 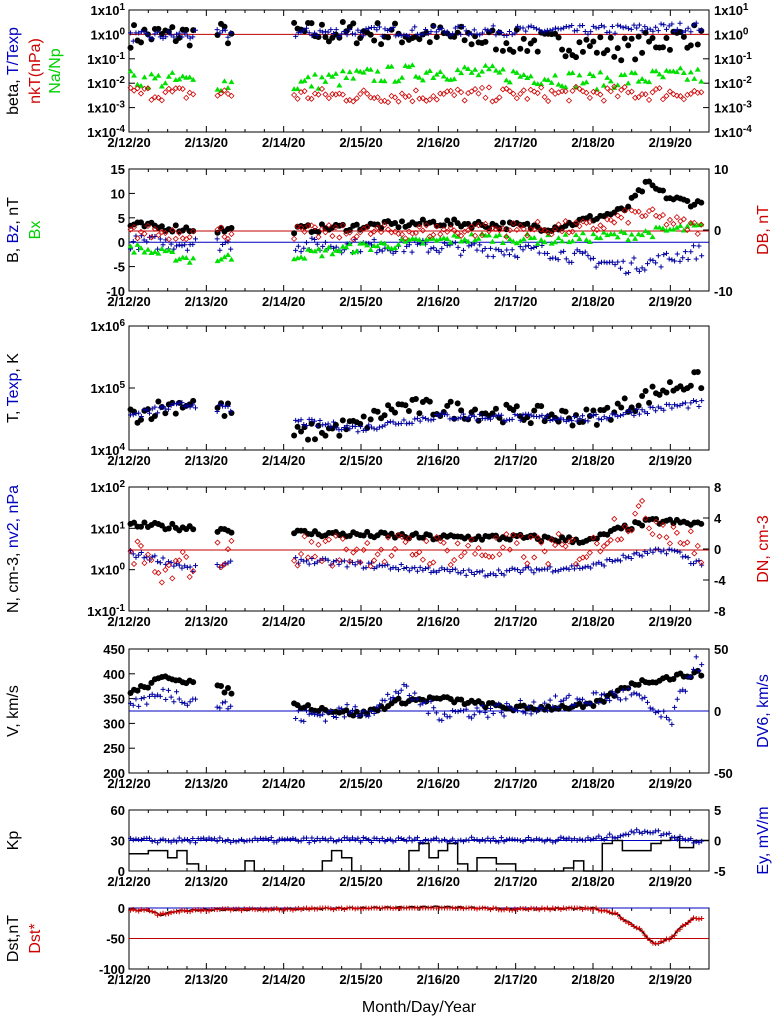 What do you see at coordinates (717, 711) in the screenshot?
I see `panel-V-ytick-right-label: 0` at bounding box center [717, 711].